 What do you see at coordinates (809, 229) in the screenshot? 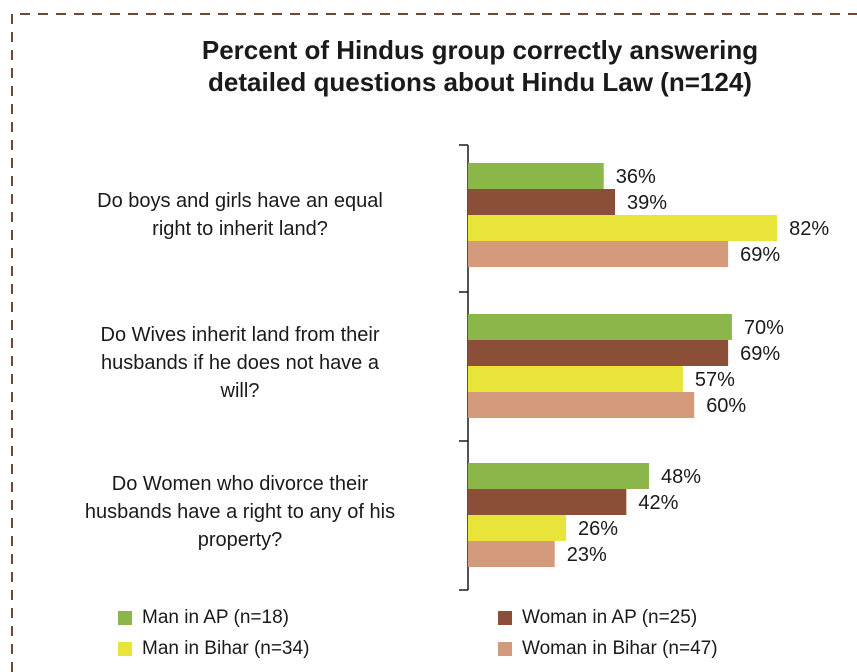
I see `data-label-man-bihar-q1: 82%` at bounding box center [809, 229].